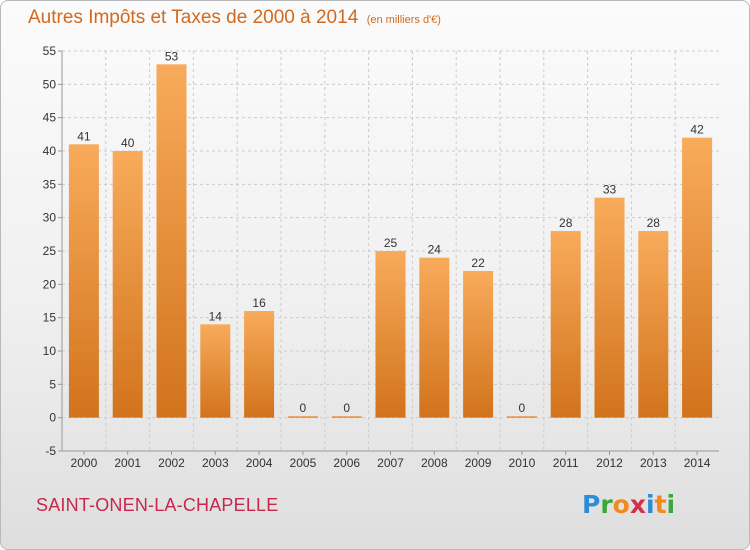  Describe the element at coordinates (478, 463) in the screenshot. I see `x-tick-label: 2009` at that location.